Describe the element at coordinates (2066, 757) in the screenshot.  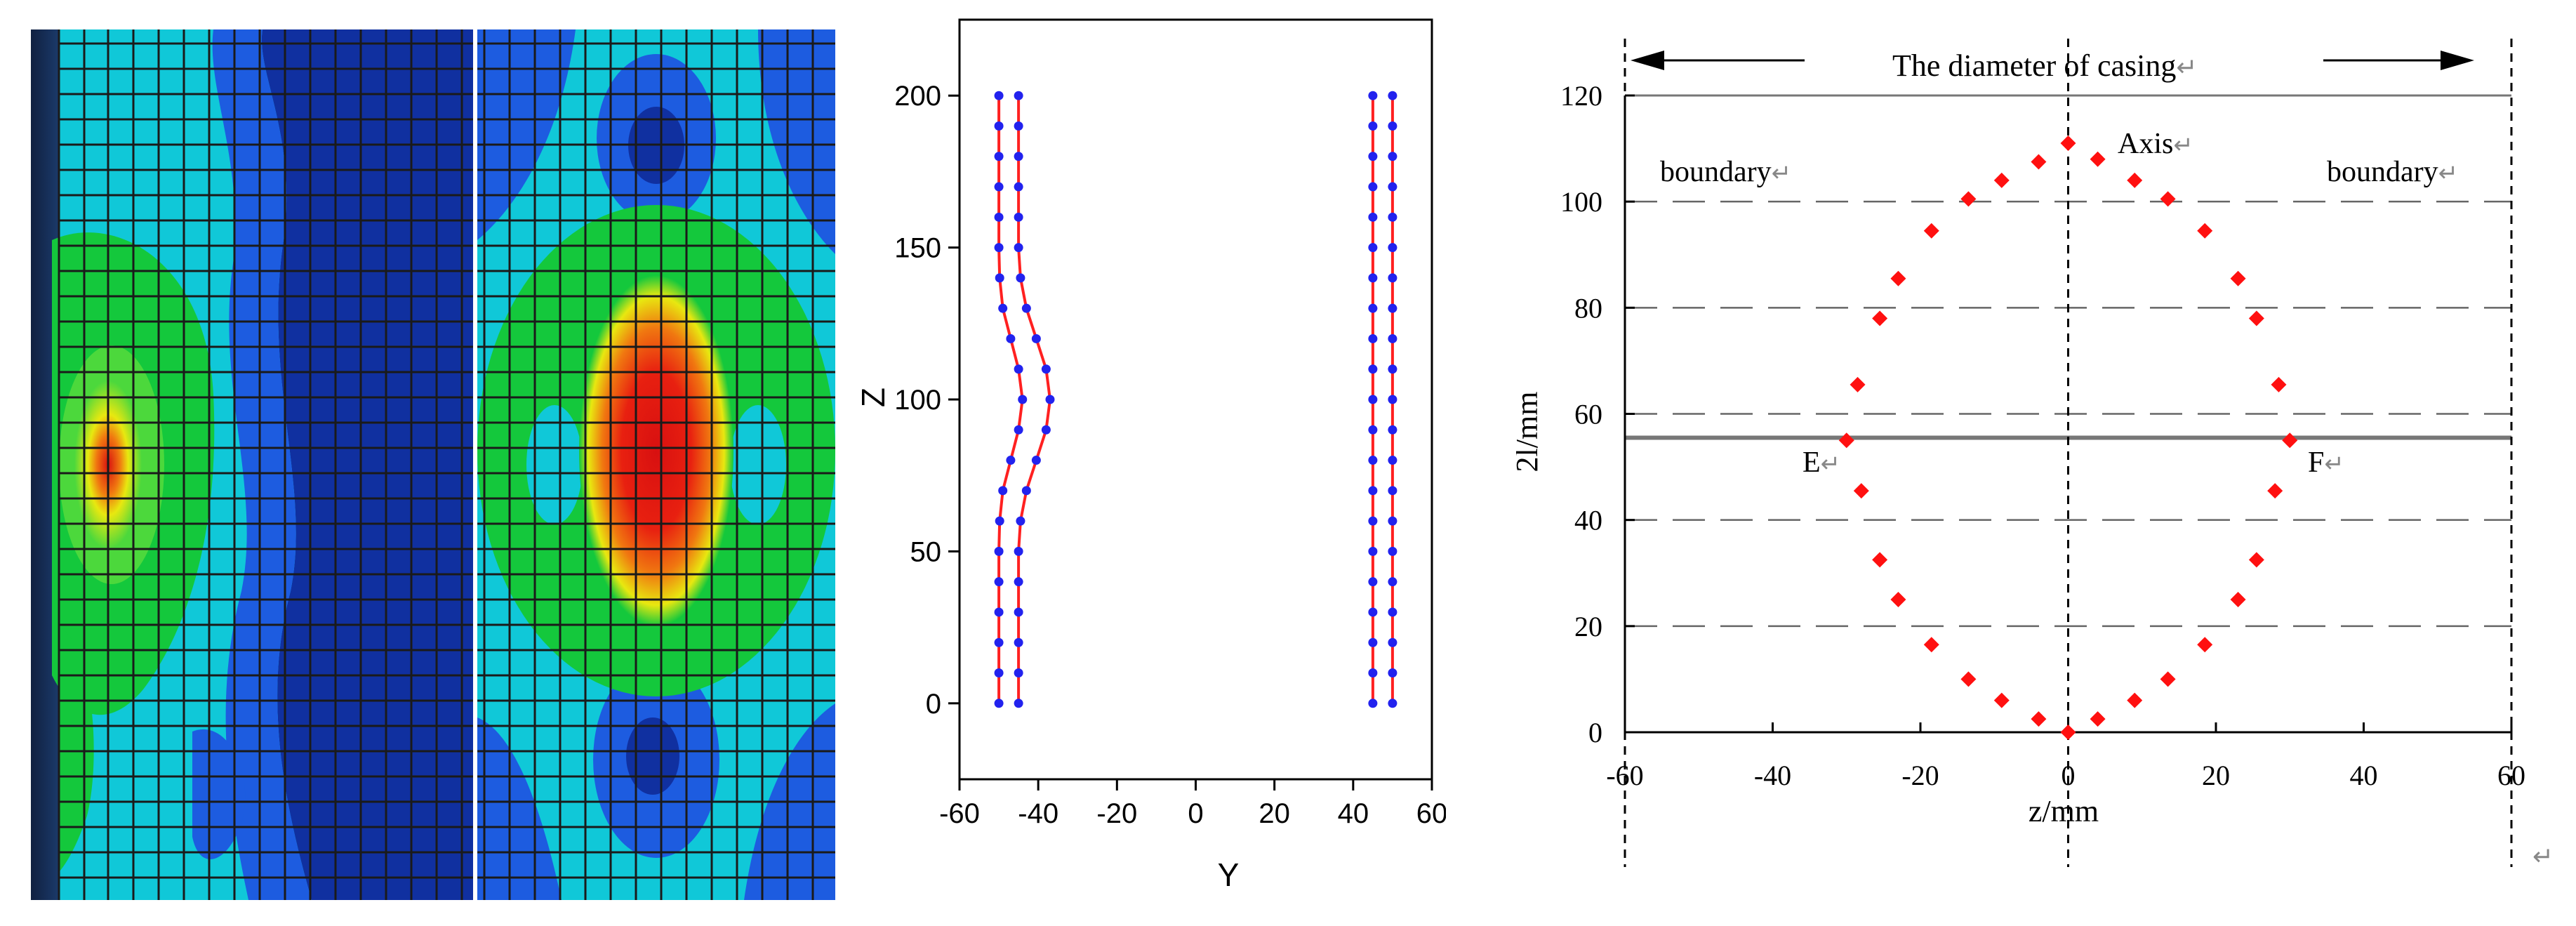
I see `plastic-zone-x-axis: -60 -40 -20 0 20 40 60` at that location.